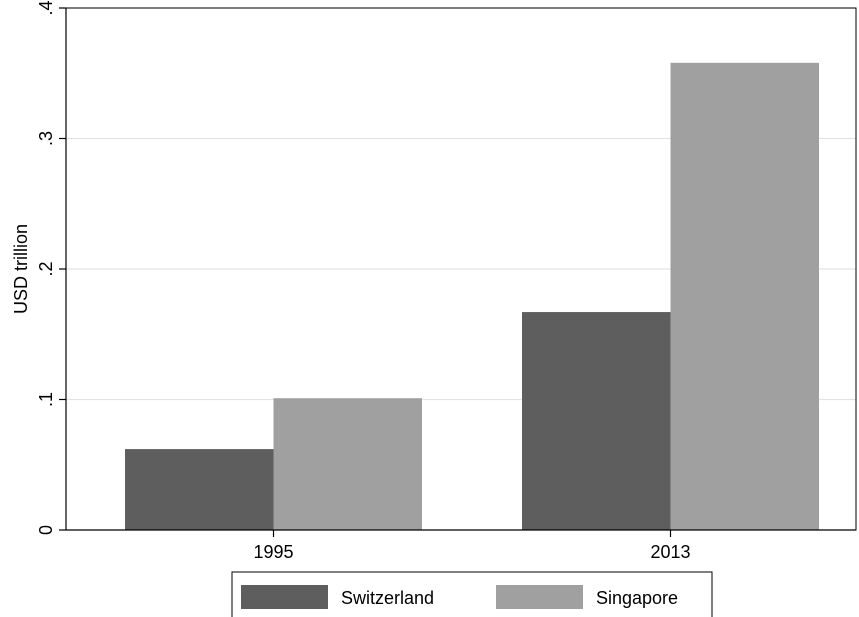  What do you see at coordinates (46, 138) in the screenshot?
I see `y-tick-label: .3` at bounding box center [46, 138].